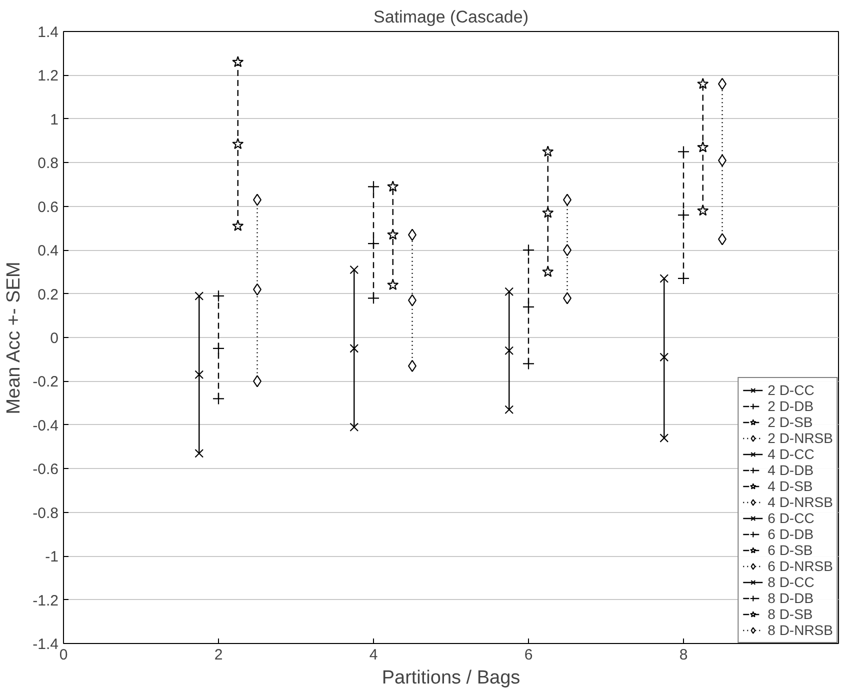 This screenshot has width=863, height=691. What do you see at coordinates (790, 614) in the screenshot?
I see `legend-label: 8 D-SB` at bounding box center [790, 614].